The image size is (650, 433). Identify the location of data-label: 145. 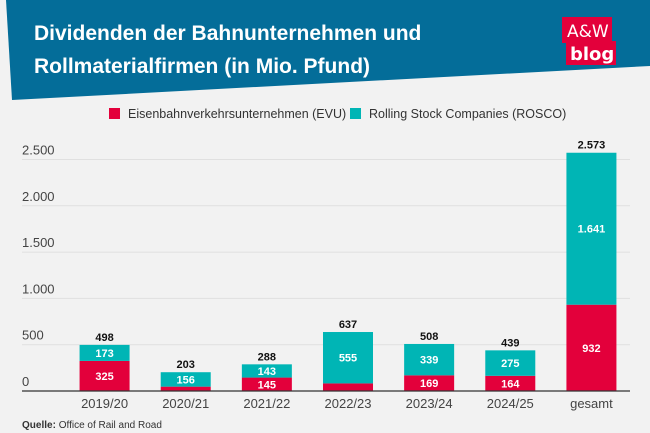
(267, 385).